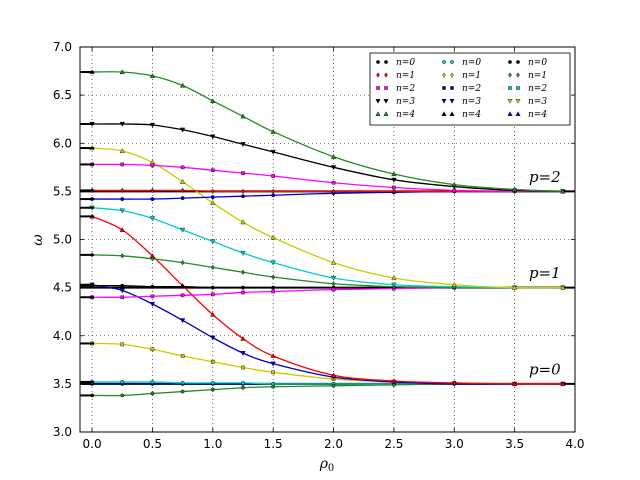 The height and width of the screenshot is (480, 640). What do you see at coordinates (395, 89) in the screenshot?
I see `legend-entry: n=2` at bounding box center [395, 89].